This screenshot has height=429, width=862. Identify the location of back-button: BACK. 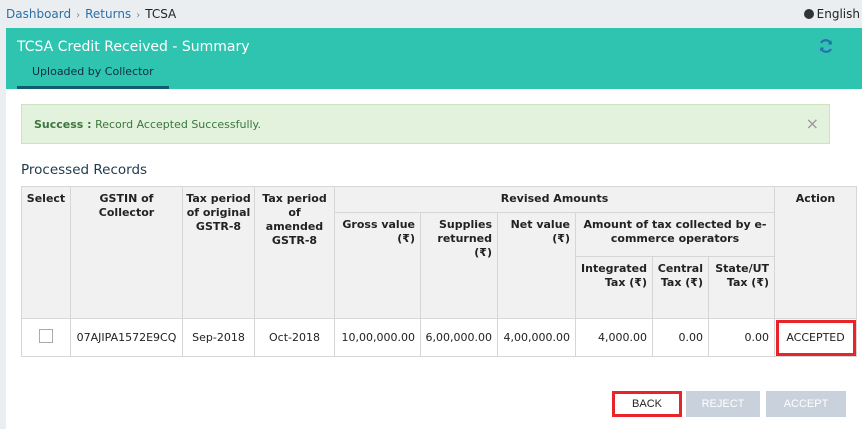
(647, 404).